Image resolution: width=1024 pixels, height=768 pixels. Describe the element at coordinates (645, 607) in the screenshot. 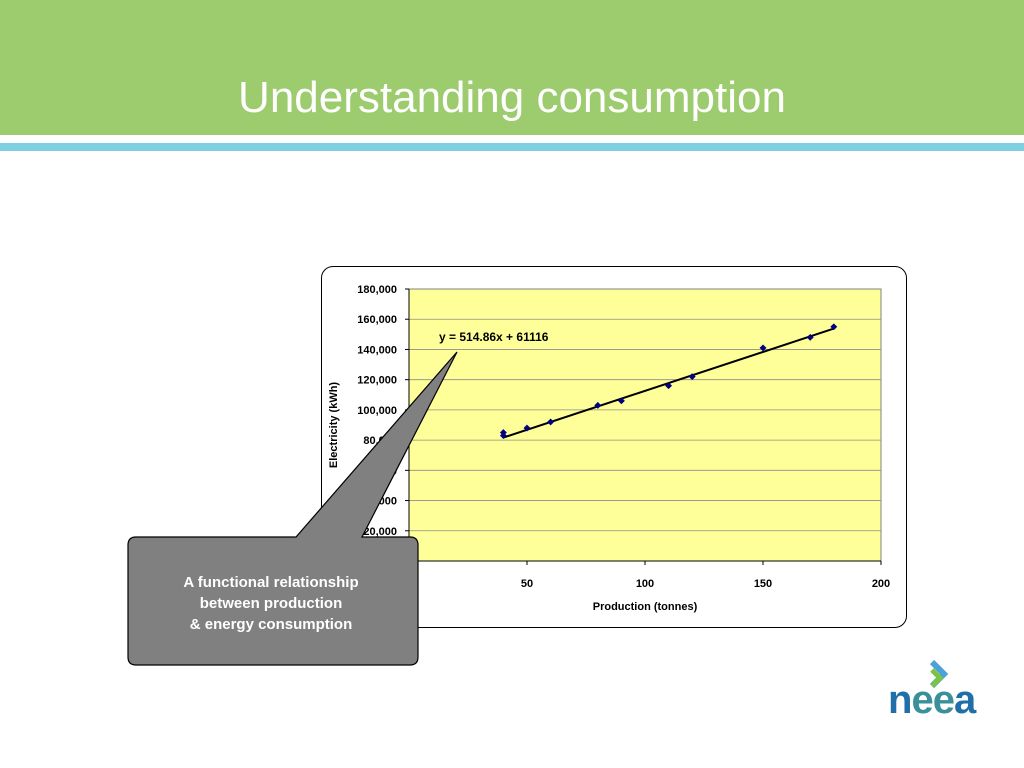

I see `x-axis-label: Production (tonnes)` at that location.